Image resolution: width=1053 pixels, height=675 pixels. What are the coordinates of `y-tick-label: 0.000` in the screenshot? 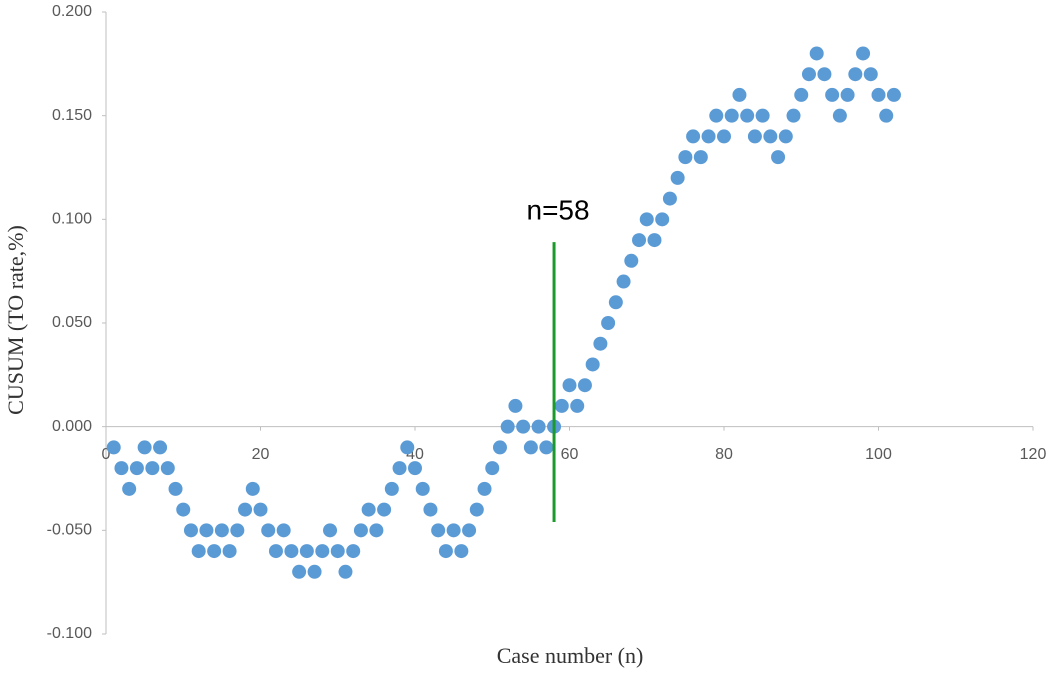 It's located at (72, 426).